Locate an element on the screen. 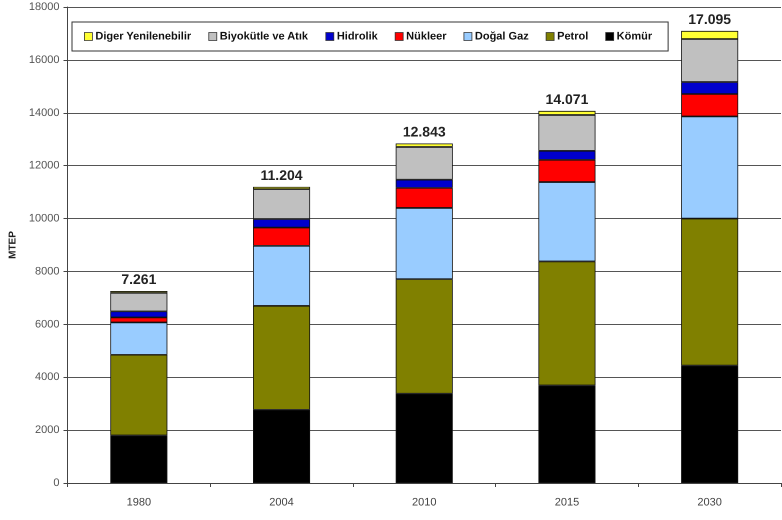  y-tick-label: 12000 is located at coordinates (44, 166).